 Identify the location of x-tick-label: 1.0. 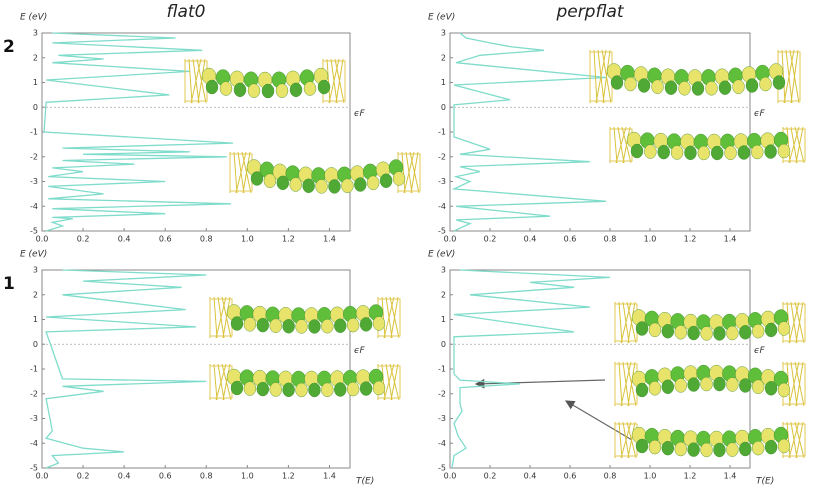
(247, 239).